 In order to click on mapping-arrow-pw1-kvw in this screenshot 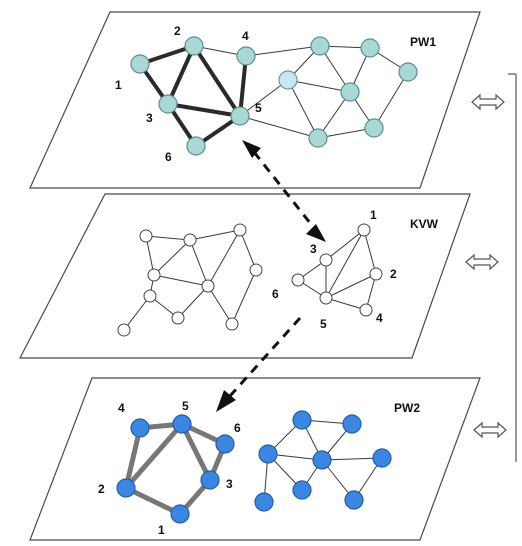, I will do `click(284, 191)`.